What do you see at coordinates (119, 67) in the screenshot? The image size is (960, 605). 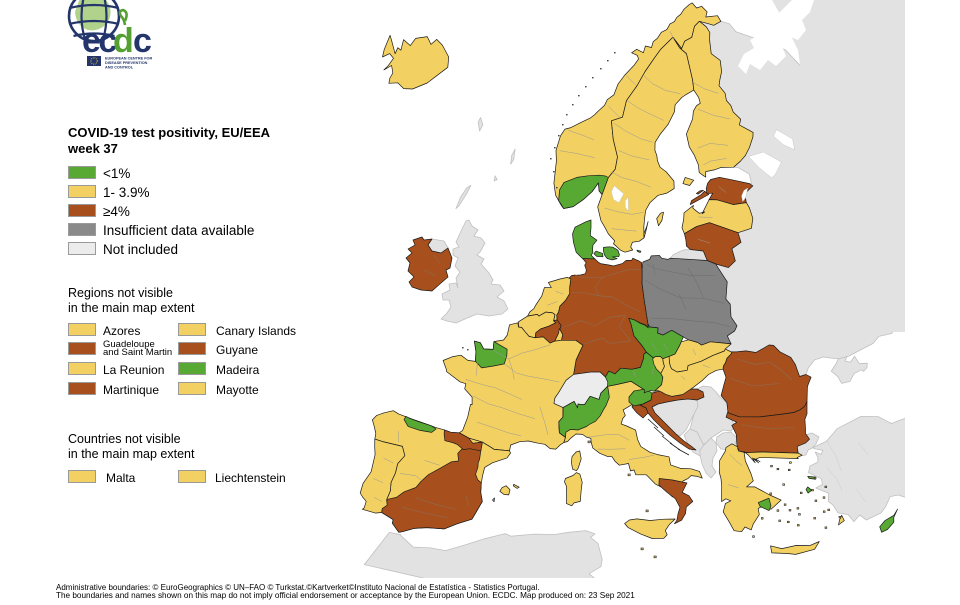 I see `svg-text: AND CONTROL` at bounding box center [119, 67].